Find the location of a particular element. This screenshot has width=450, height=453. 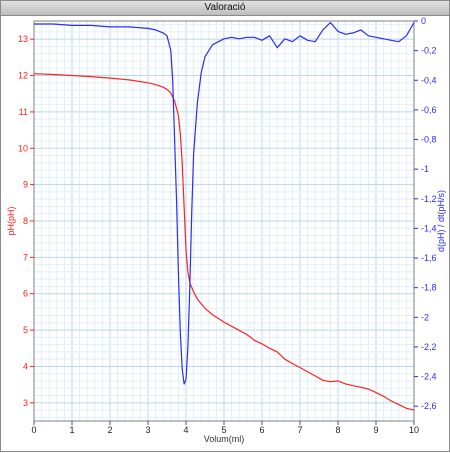

x-tick-label: 6 is located at coordinates (261, 430).